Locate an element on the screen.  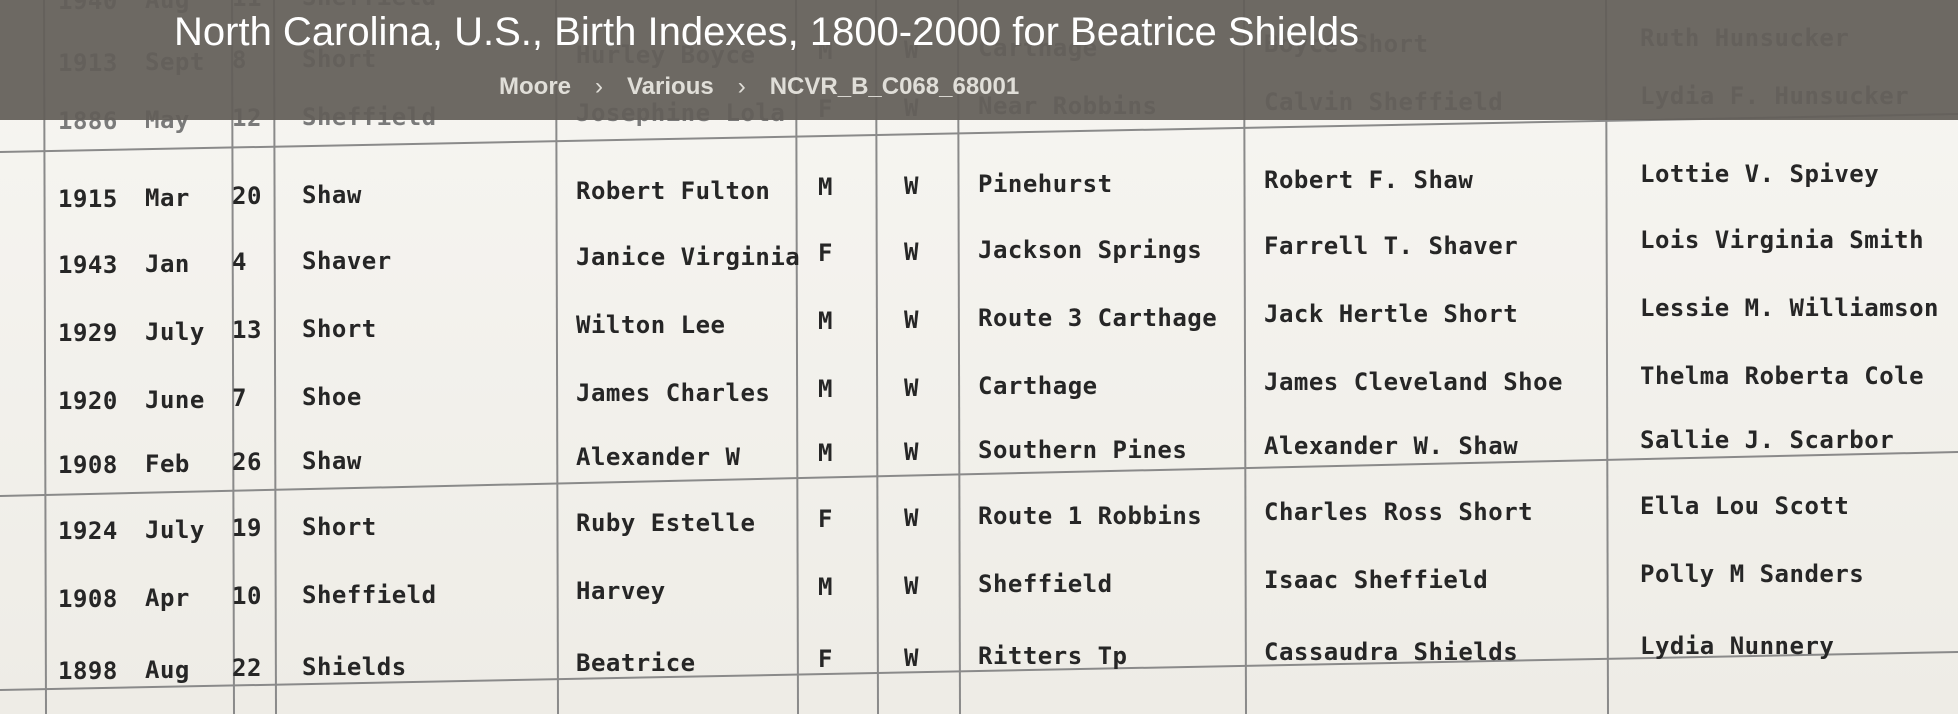
record-cell-mother: Thelma Roberta Cole is located at coordinates (1782, 376).